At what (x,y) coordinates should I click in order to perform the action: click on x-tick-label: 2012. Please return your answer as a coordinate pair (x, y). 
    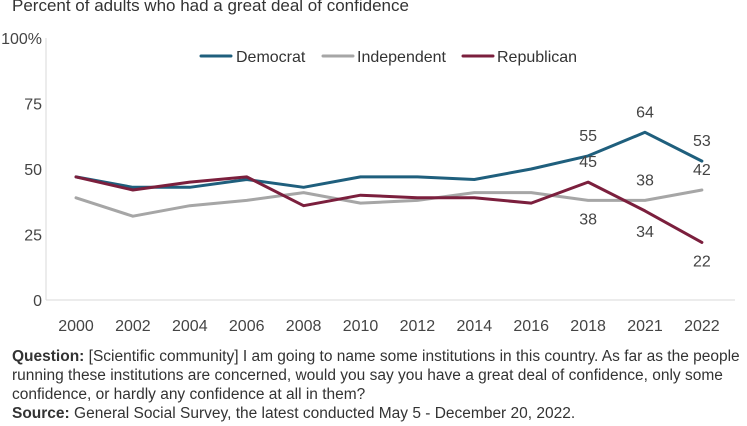
    Looking at the image, I should click on (418, 326).